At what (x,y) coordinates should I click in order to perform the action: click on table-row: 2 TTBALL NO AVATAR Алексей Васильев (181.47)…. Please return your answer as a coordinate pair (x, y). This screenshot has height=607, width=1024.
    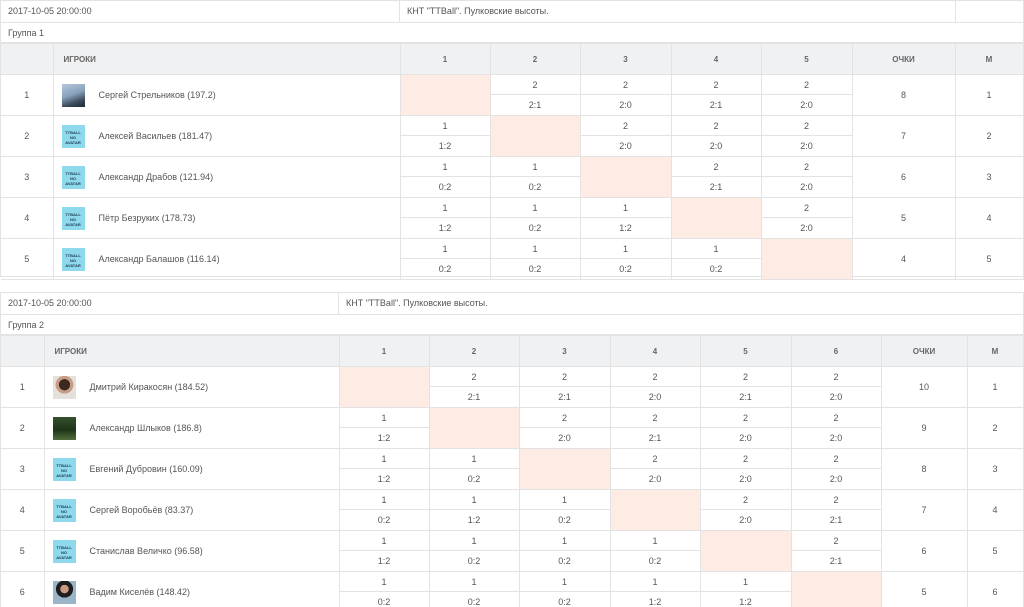
    Looking at the image, I should click on (512, 136).